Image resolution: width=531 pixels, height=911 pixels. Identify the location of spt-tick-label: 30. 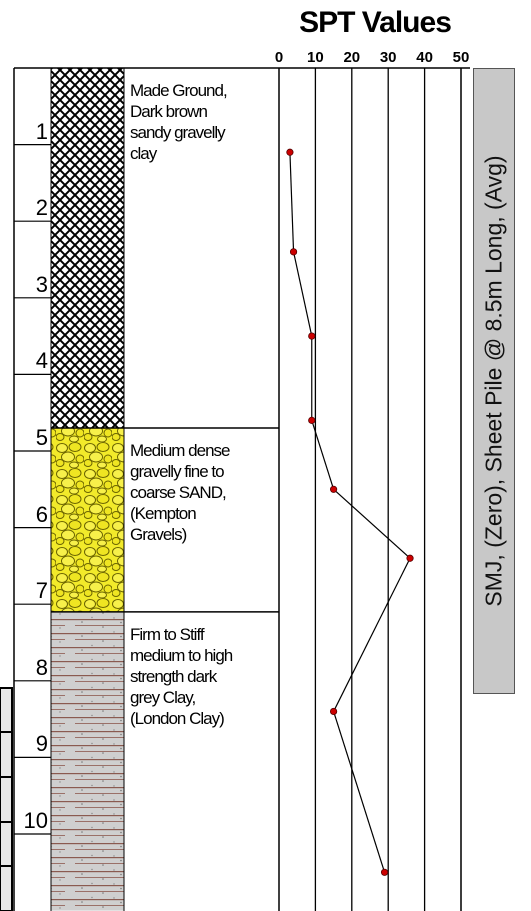
(388, 57).